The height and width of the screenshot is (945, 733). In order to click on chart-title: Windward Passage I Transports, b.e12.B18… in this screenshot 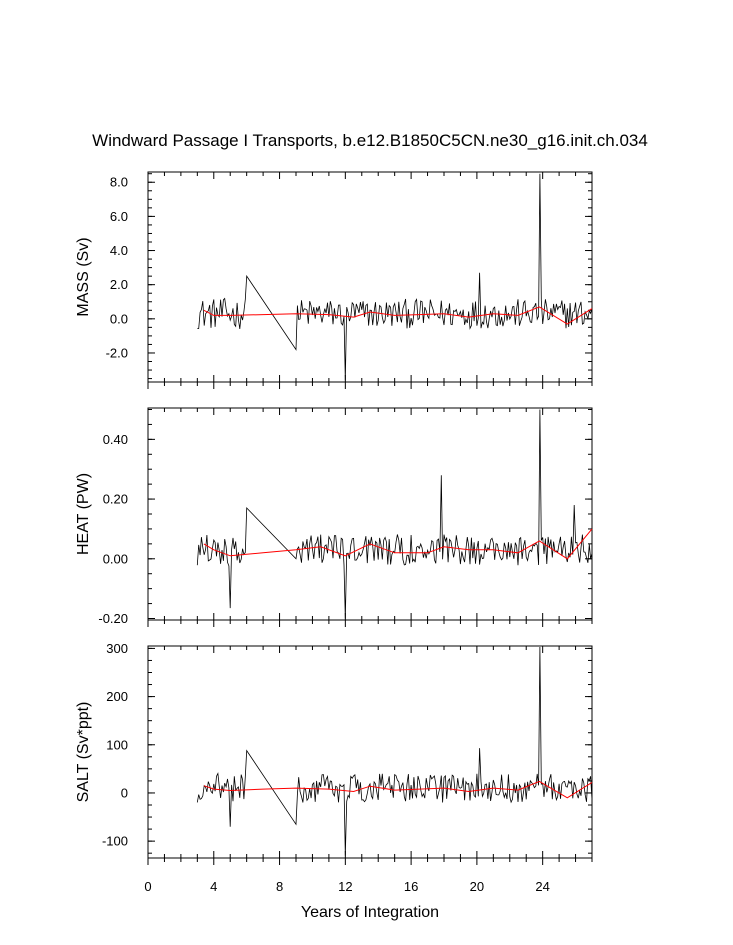, I will do `click(370, 140)`.